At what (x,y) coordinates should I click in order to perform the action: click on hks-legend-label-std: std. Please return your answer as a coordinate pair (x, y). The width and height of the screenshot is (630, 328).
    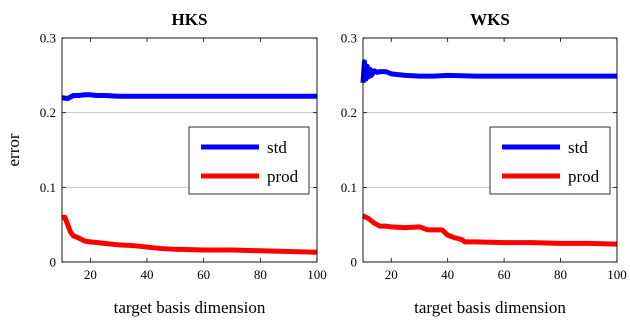
    Looking at the image, I should click on (277, 147).